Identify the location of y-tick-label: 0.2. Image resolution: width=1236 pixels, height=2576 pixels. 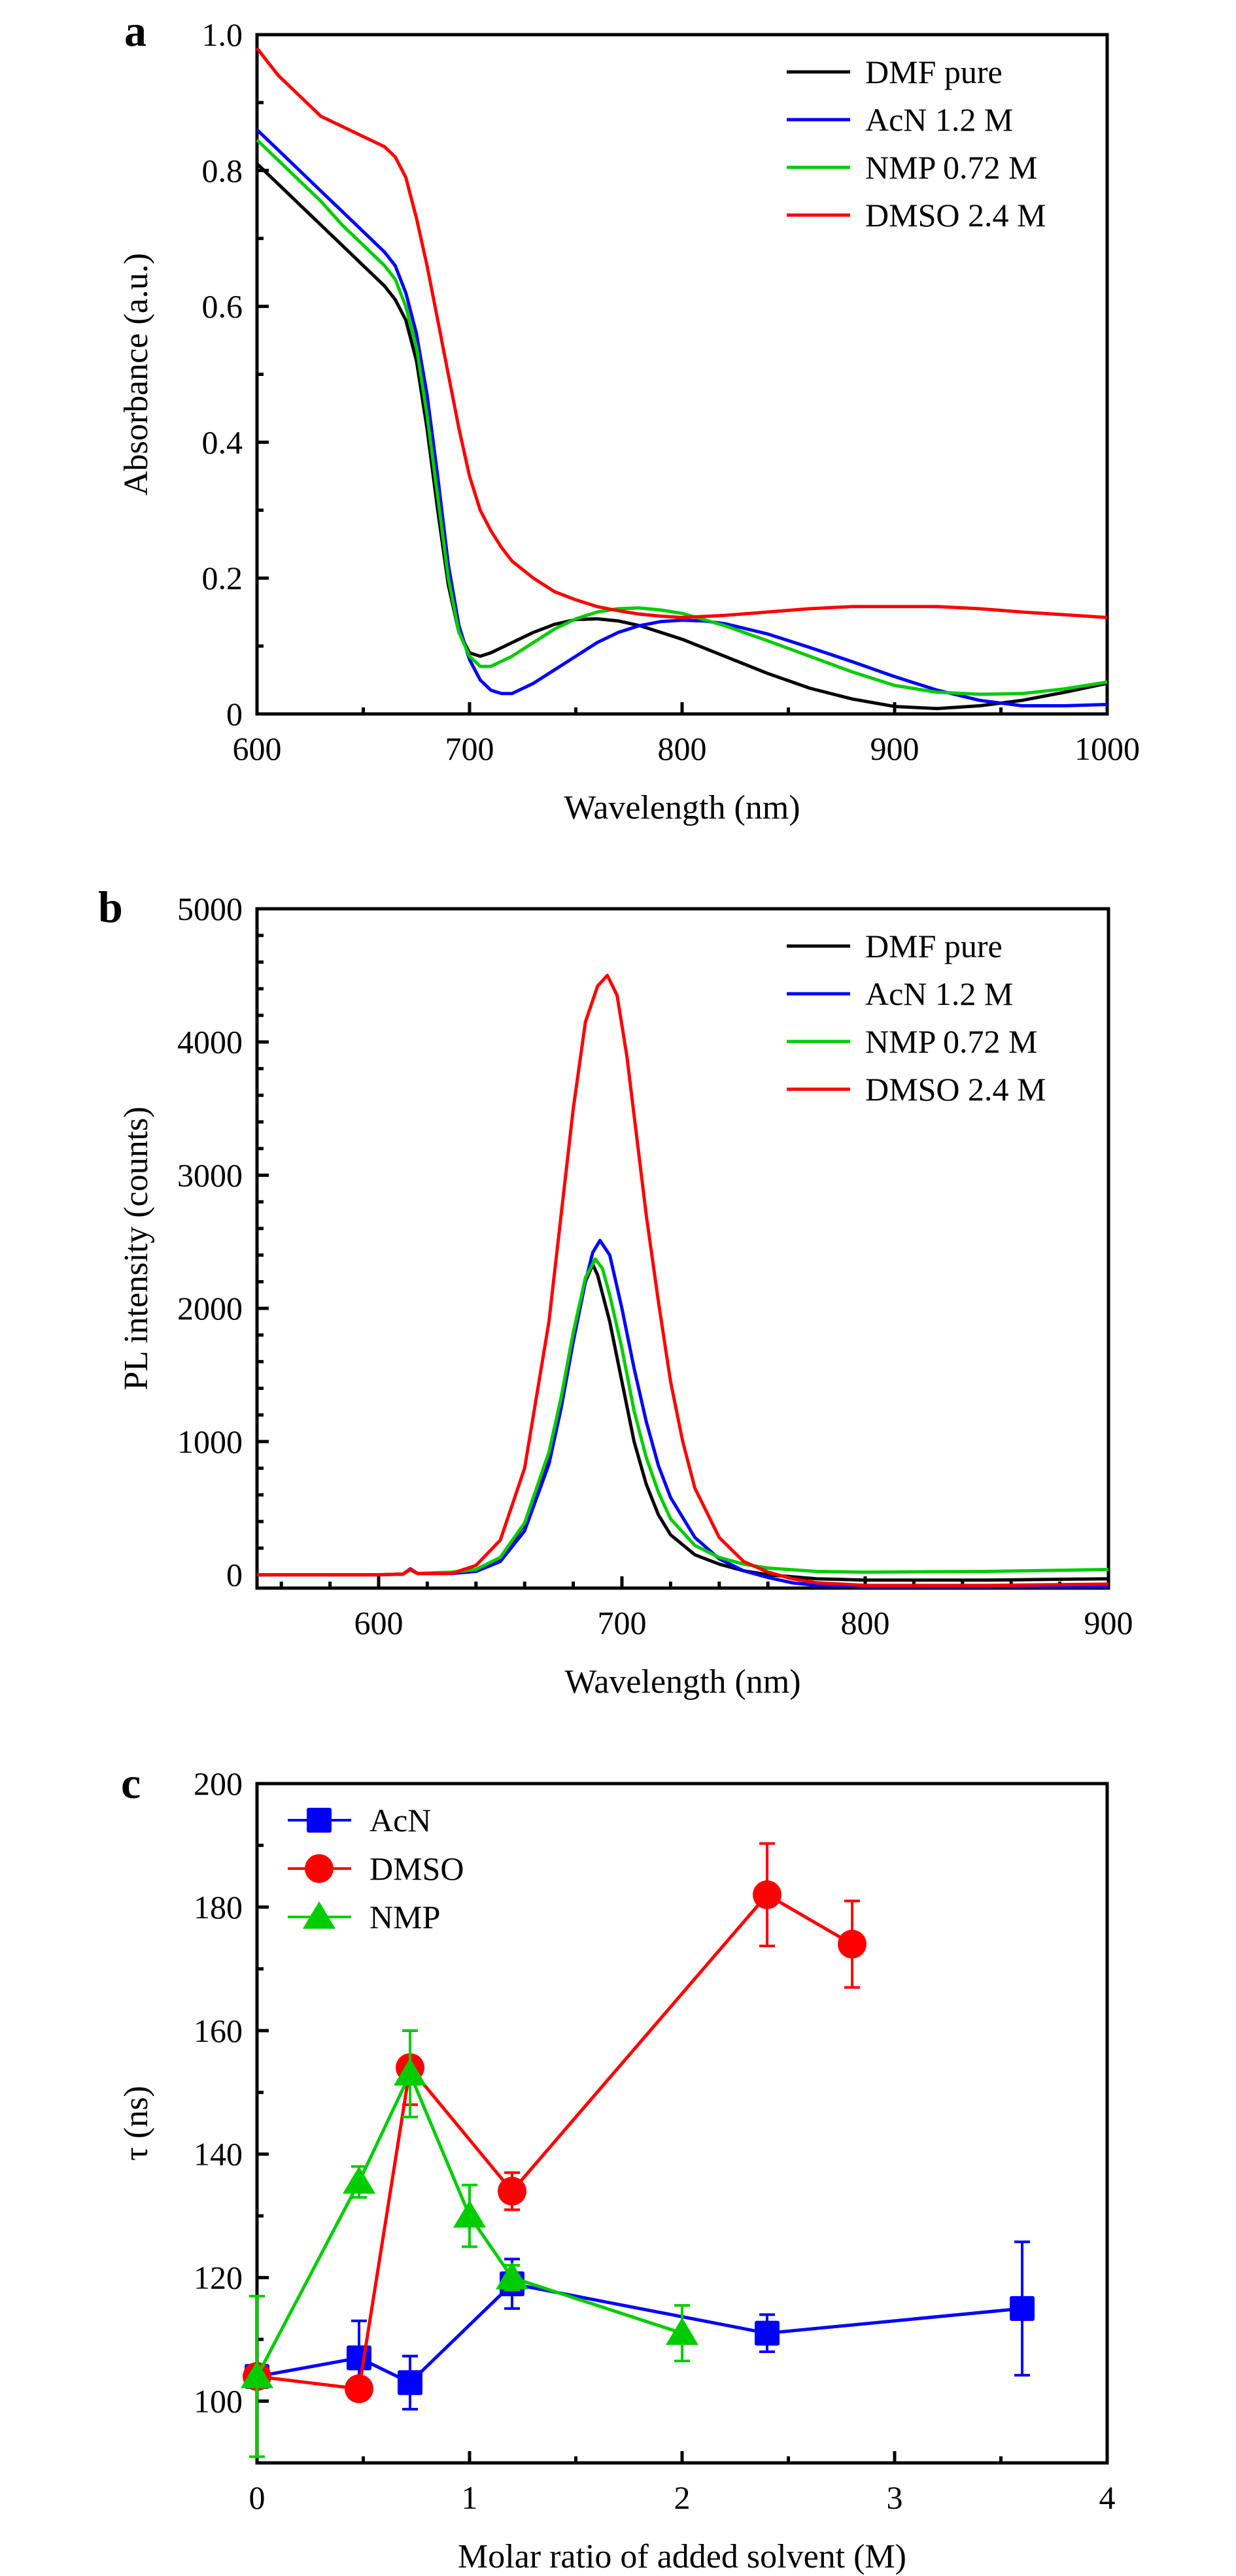
(222, 578).